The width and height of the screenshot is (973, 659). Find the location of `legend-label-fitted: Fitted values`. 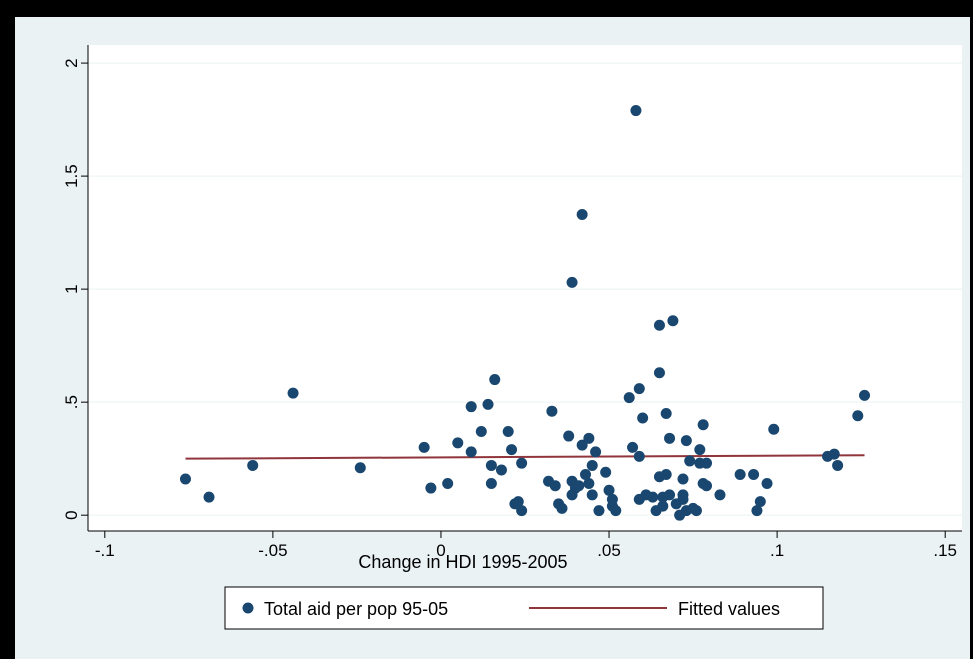

legend-label-fitted: Fitted values is located at coordinates (729, 609).